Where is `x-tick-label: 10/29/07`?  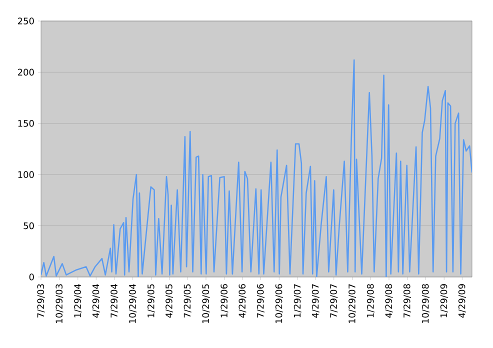 x-tick-label: 10/29/07 is located at coordinates (352, 303).